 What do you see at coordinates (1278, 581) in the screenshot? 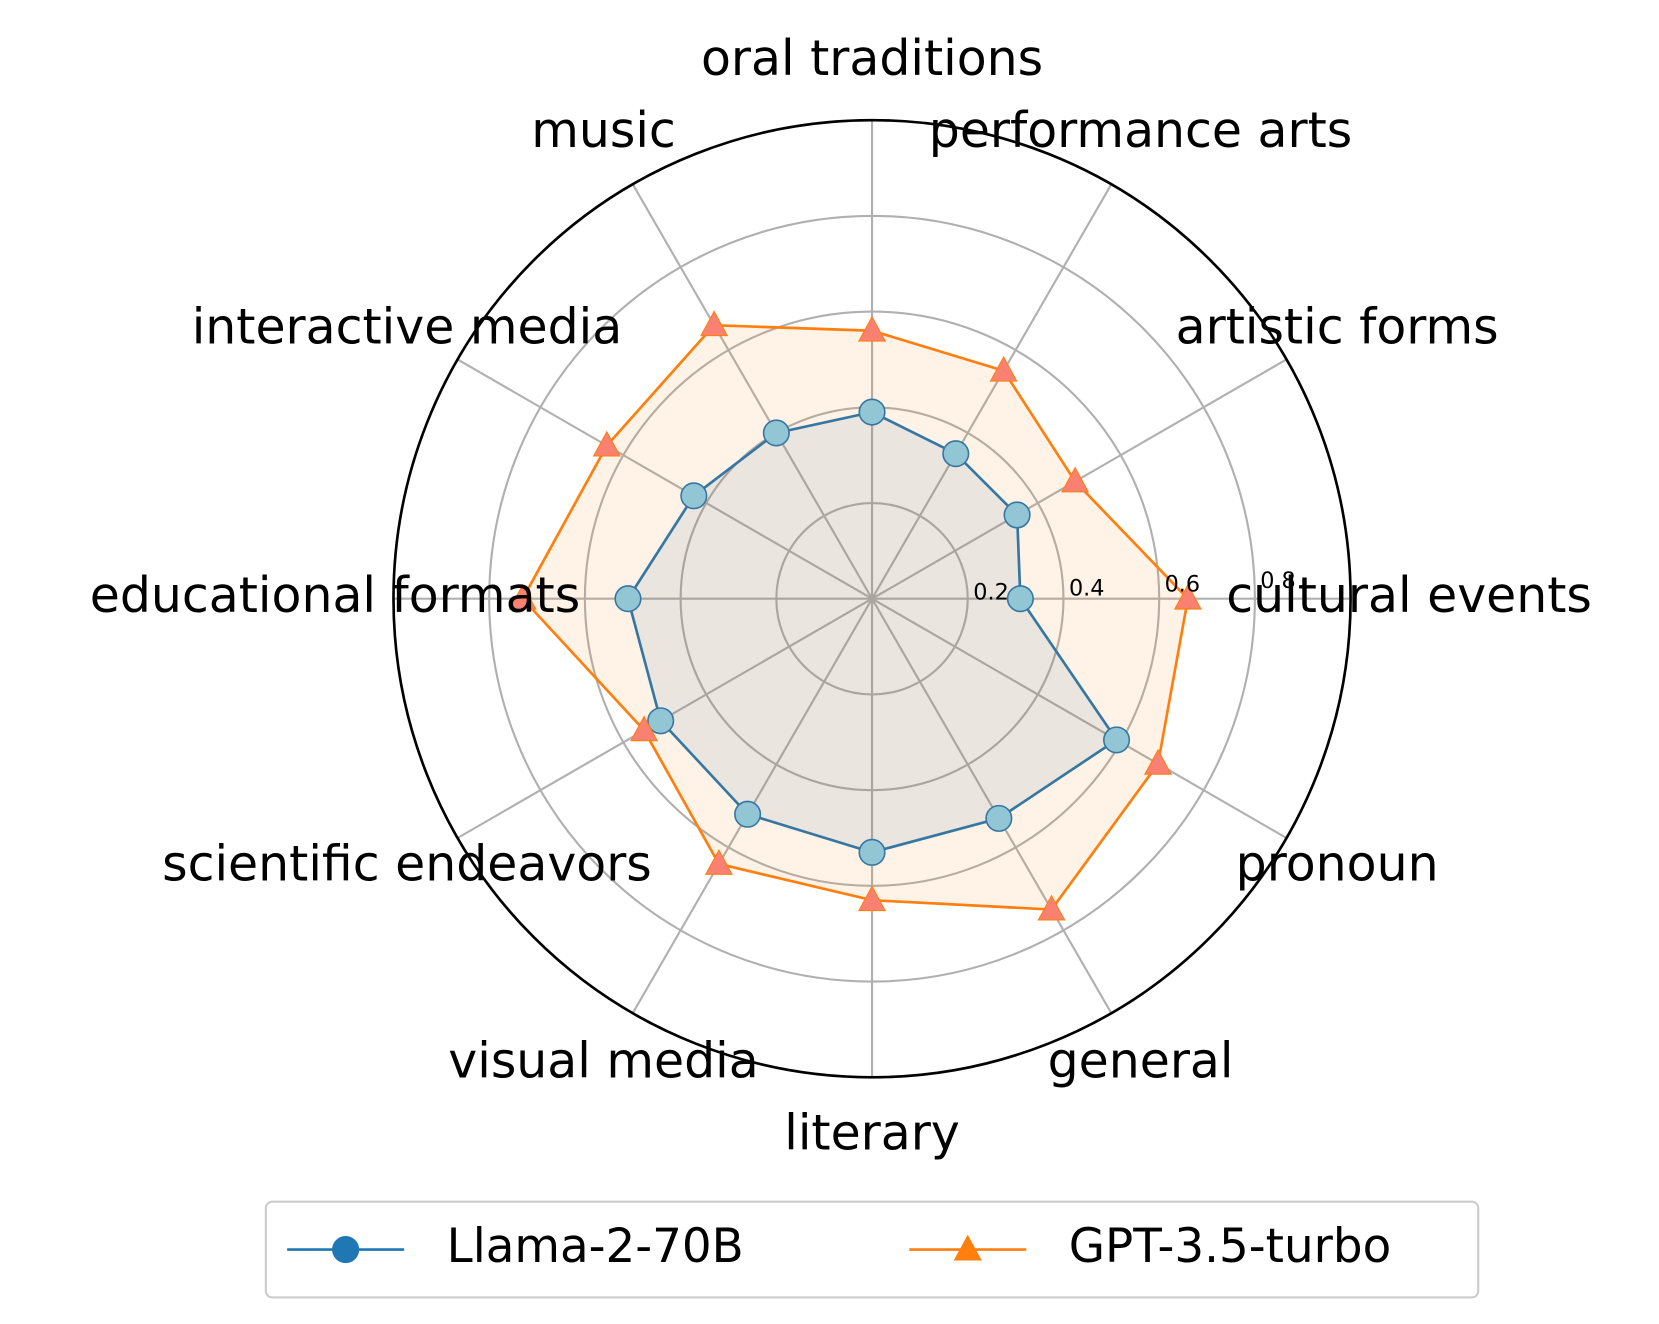
I see `r-tick-label: 0.8` at bounding box center [1278, 581].